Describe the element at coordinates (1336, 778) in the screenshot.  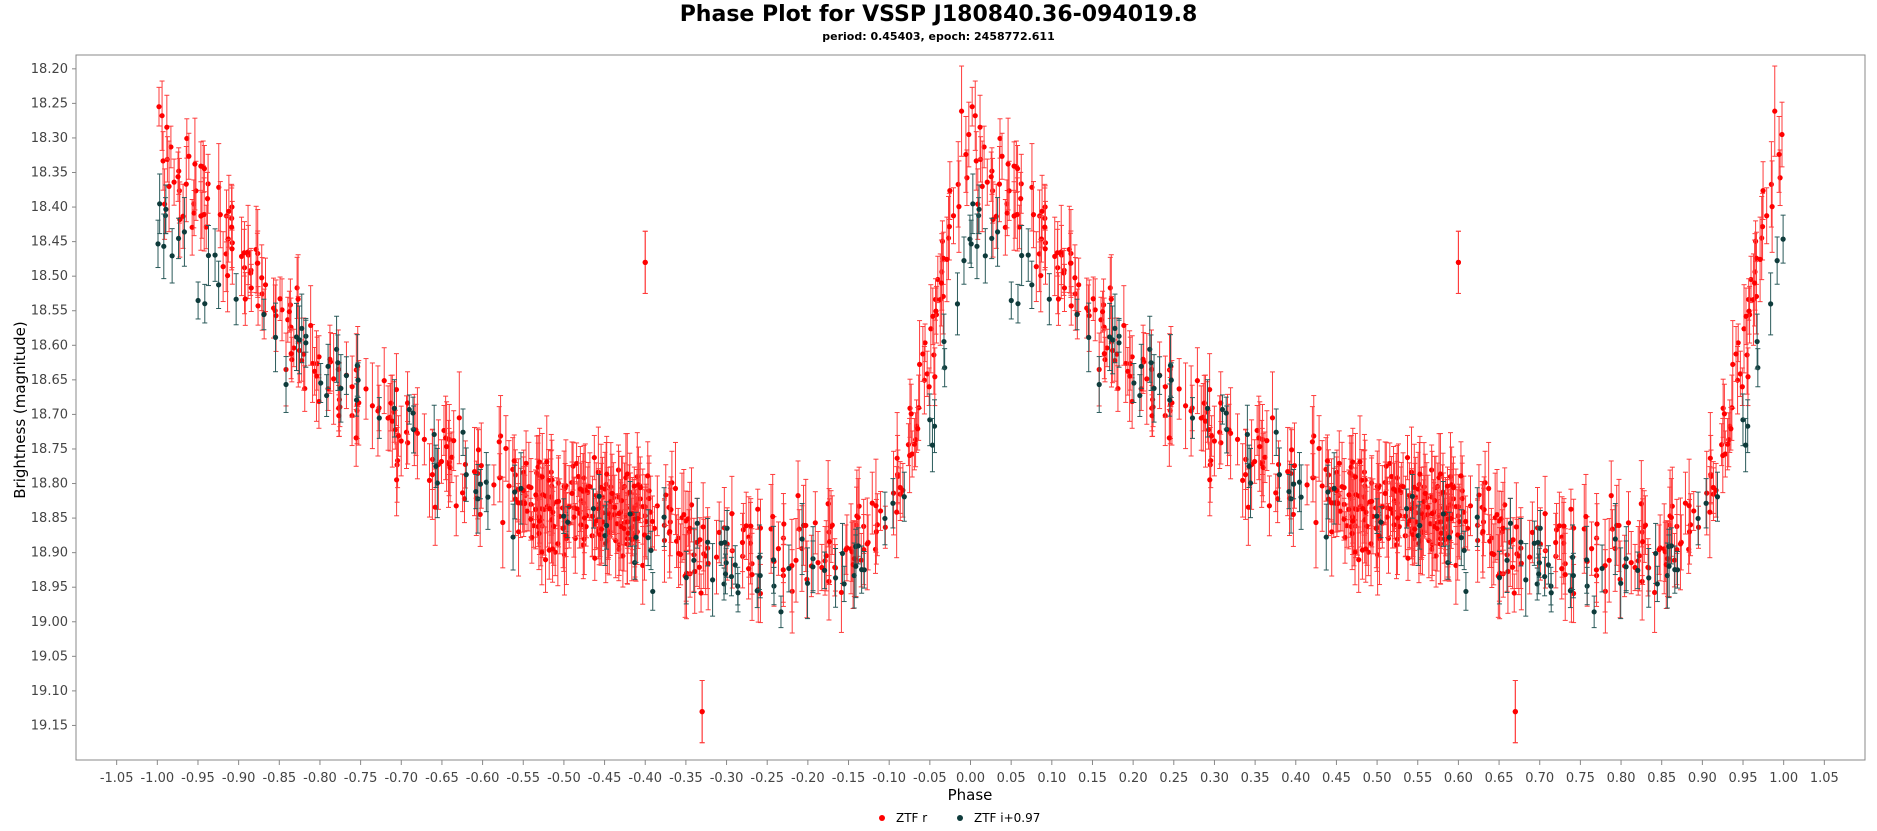
I see `x-tick-label: 0.45` at that location.